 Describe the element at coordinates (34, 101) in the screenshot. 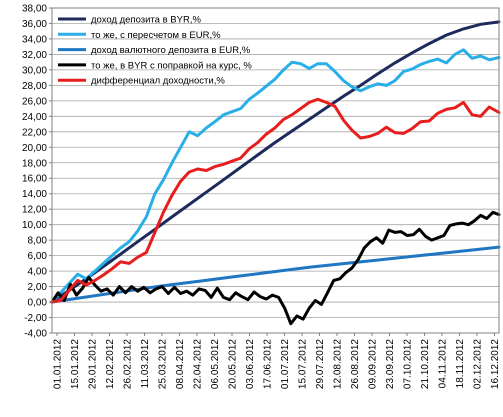

I see `y-tick-label: 26,00` at that location.